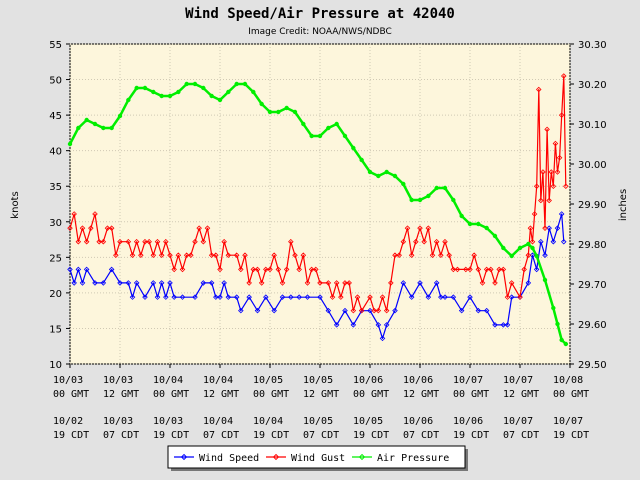 This screenshot has height=480, width=640. What do you see at coordinates (623, 205) in the screenshot?
I see `y2-axis-label: inches` at bounding box center [623, 205].